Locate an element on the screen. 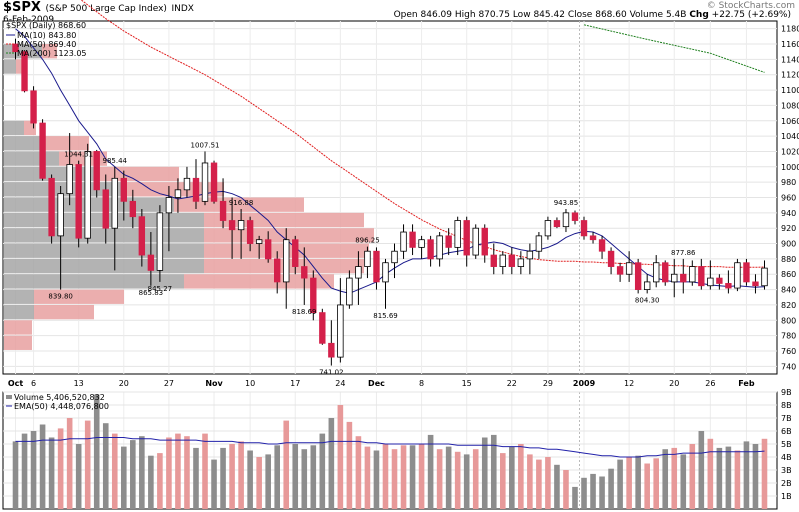  date-tick-label: 27 is located at coordinates (169, 383).